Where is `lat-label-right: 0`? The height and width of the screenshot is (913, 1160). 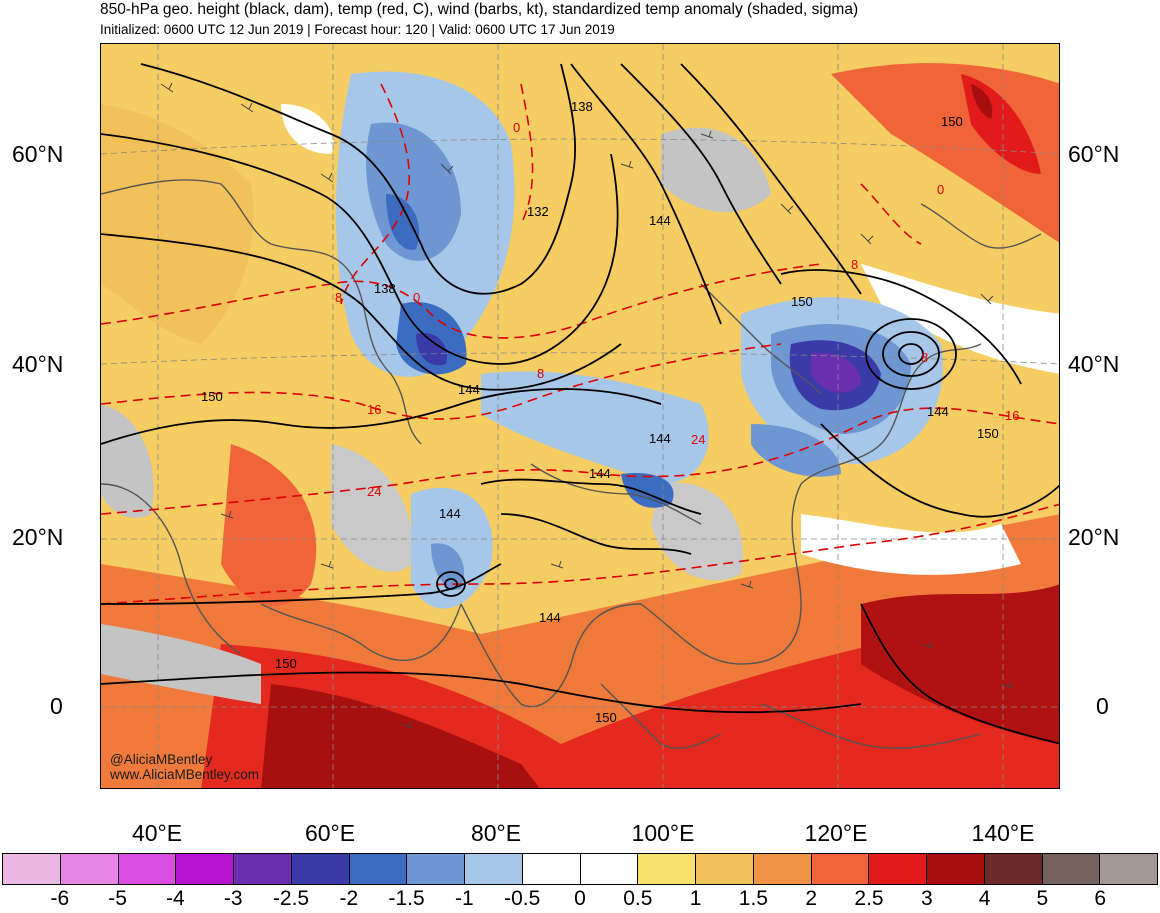 lat-label-right: 0 is located at coordinates (1102, 706).